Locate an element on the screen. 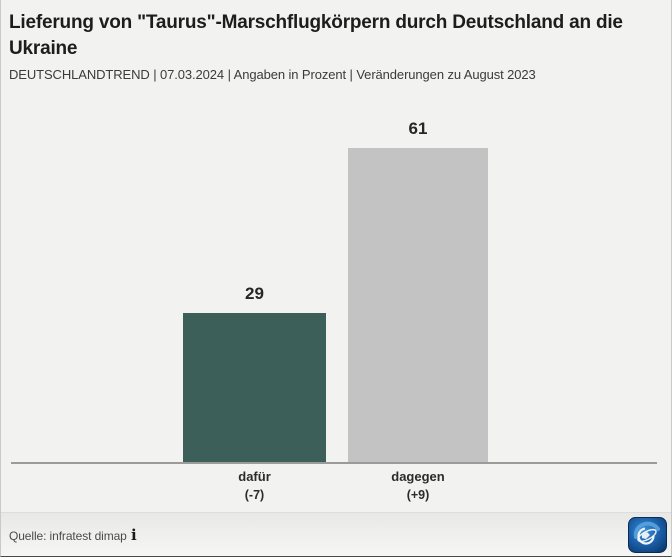 Image resolution: width=672 pixels, height=557 pixels. bar-dafuer is located at coordinates (254, 387).